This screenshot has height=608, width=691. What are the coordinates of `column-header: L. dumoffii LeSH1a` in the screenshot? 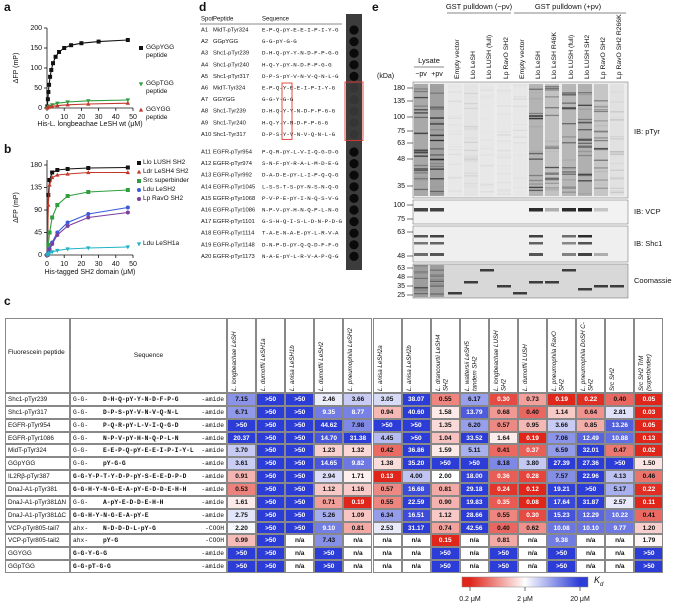 It's located at (264, 364).